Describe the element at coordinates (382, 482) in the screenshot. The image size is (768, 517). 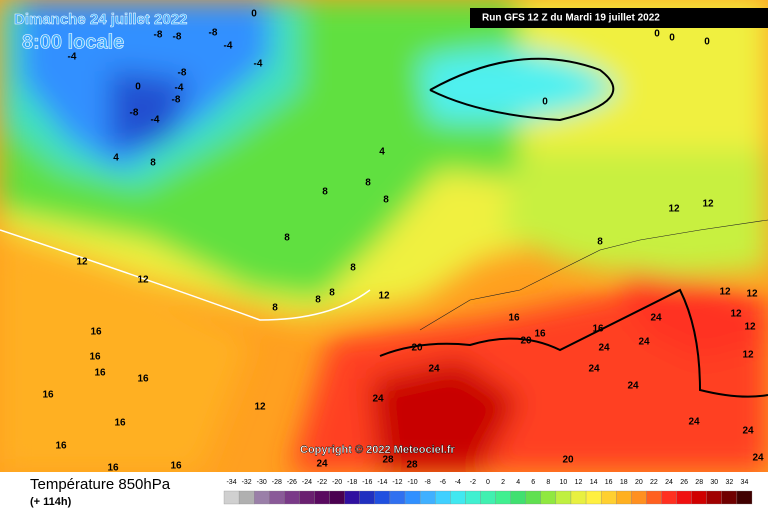
I see `legend-label: -14` at that location.